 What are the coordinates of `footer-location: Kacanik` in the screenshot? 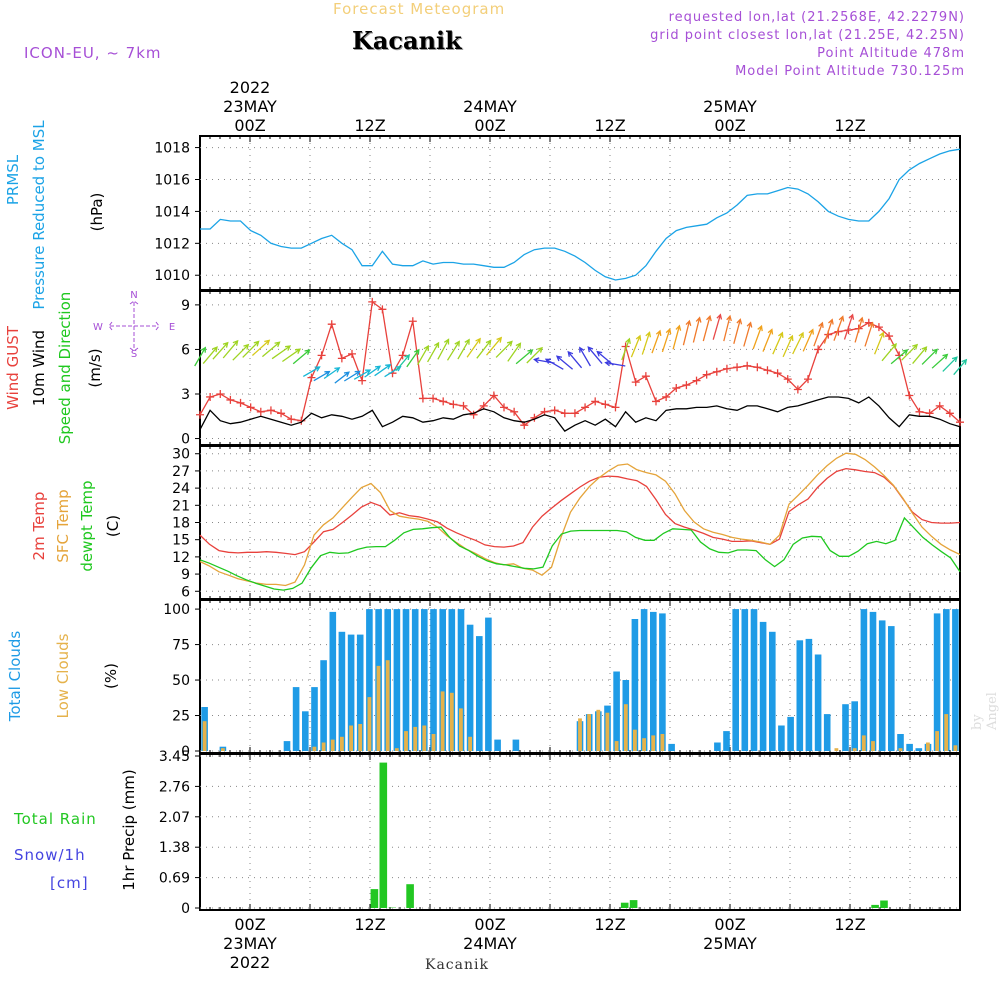 It's located at (457, 965).